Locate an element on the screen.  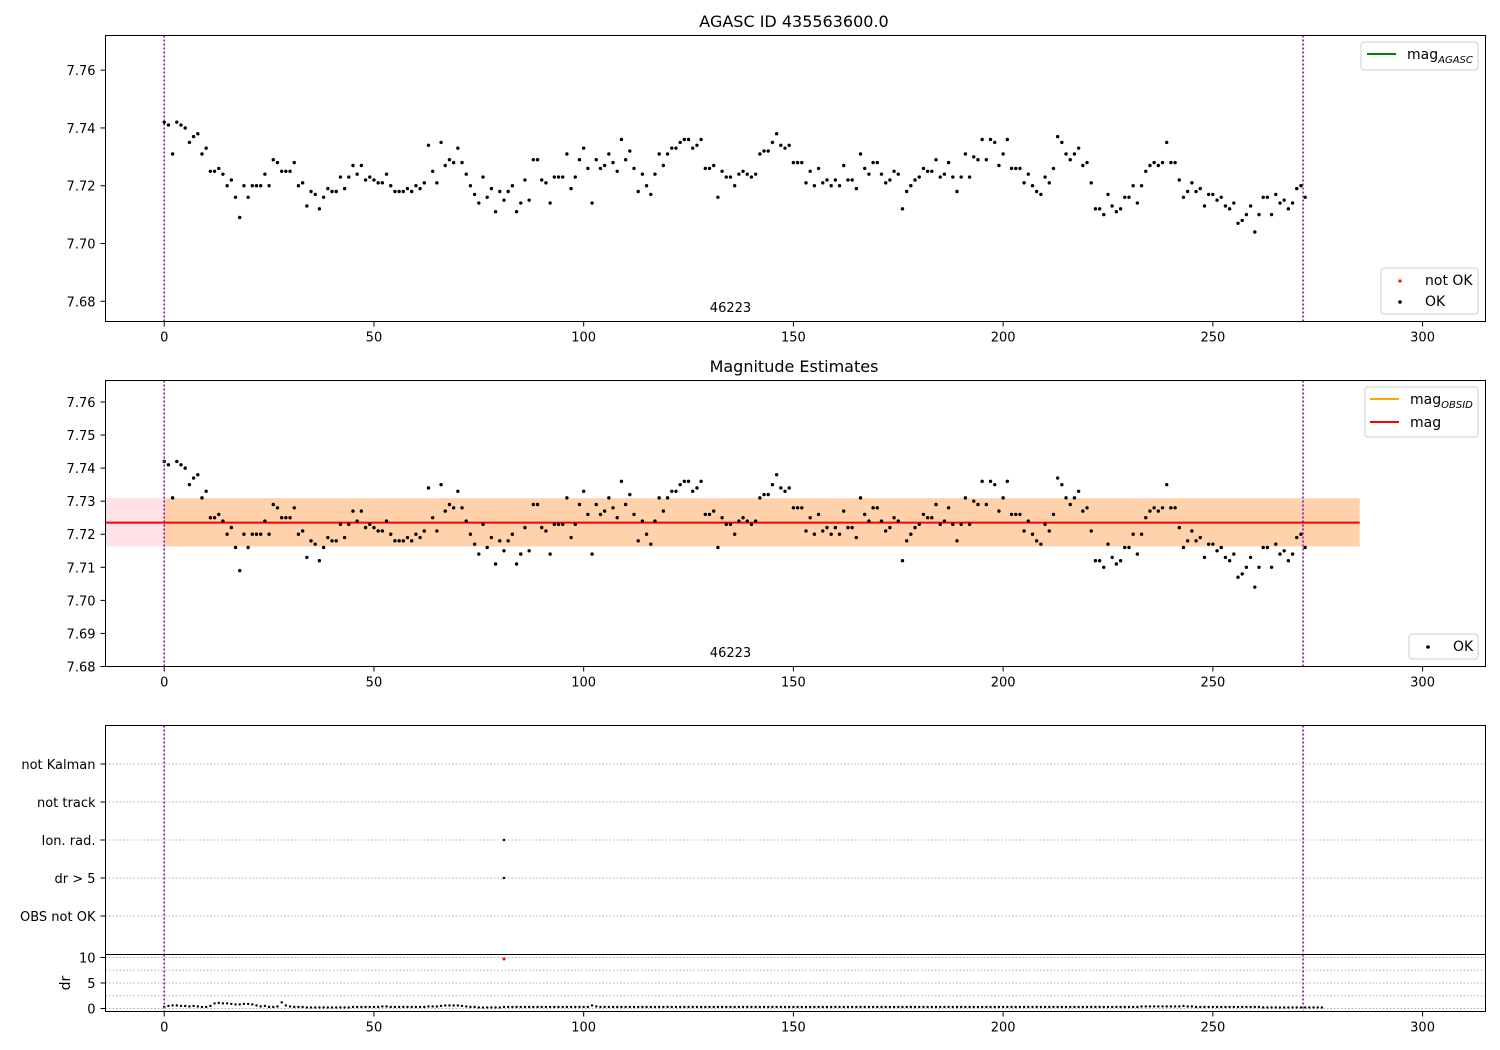
legend-label-ok: OK is located at coordinates (1435, 302).